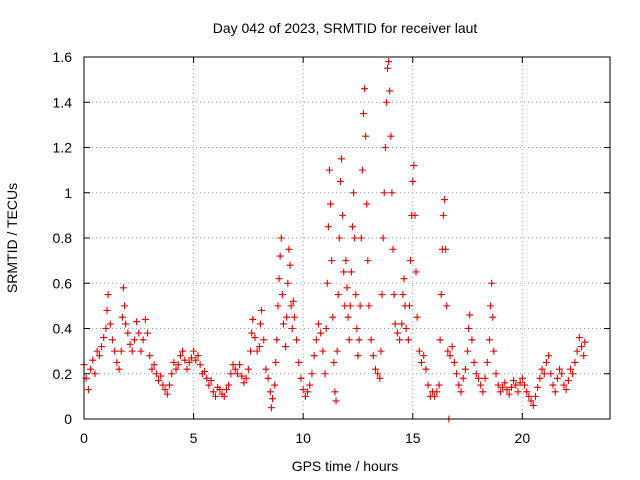 The width and height of the screenshot is (640, 480). I want to click on y-tick-label: 0, so click(68, 419).